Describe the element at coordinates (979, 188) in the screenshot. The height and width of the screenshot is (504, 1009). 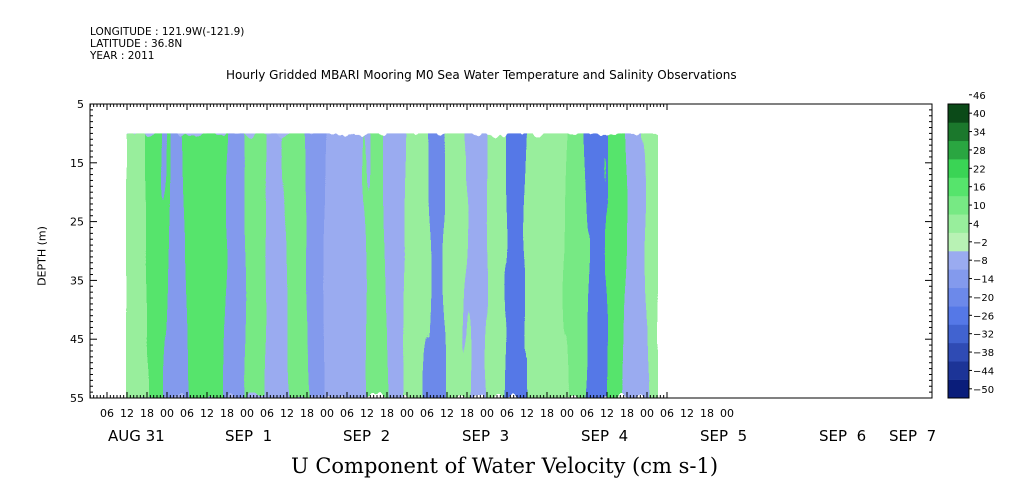
I see `colorbar-label: 16` at that location.